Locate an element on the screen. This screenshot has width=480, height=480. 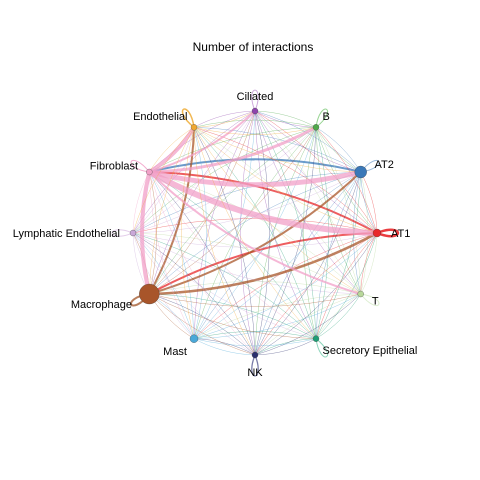
edge-fibroblast-to-endothelial is located at coordinates (171, 149).